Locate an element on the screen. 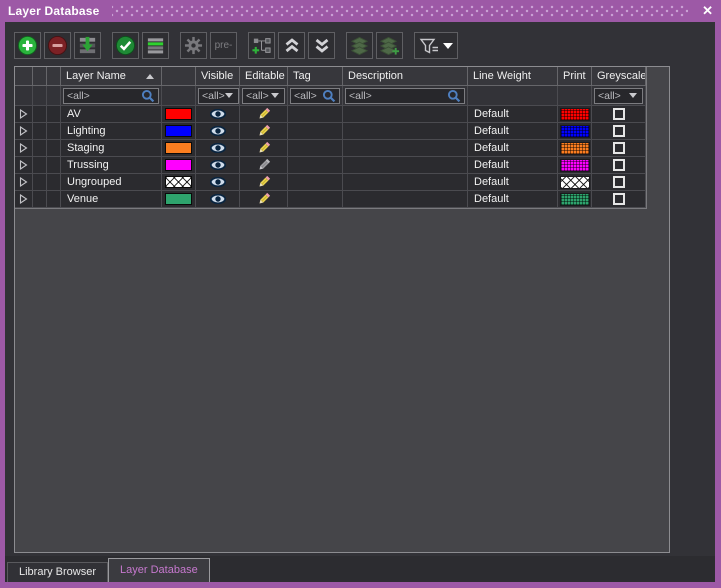  filter-cell-print is located at coordinates (575, 96).